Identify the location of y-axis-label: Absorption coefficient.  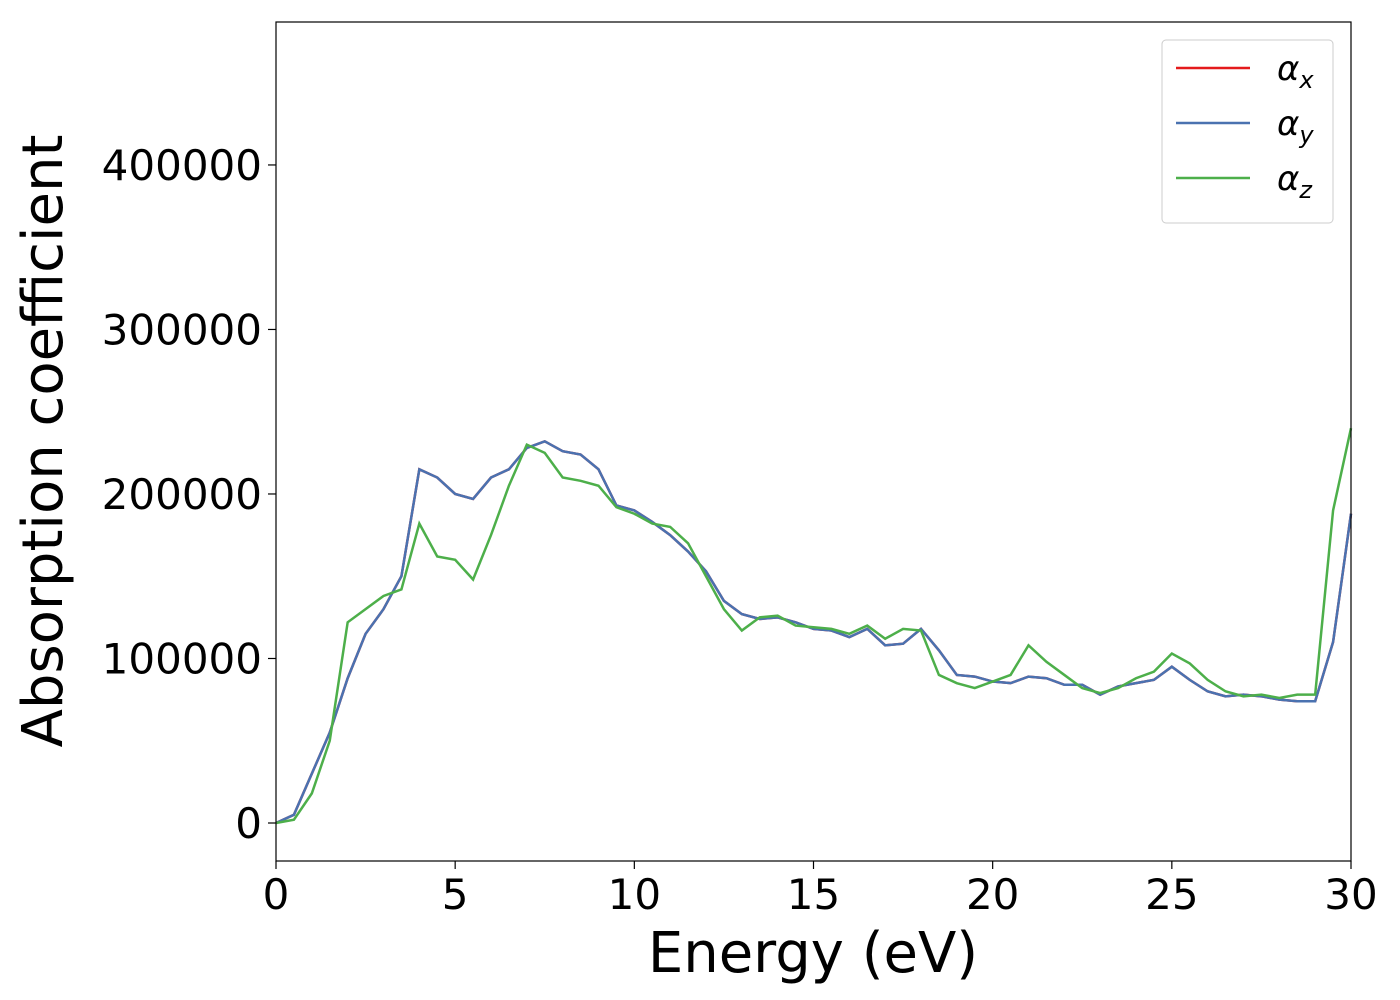
(43, 441).